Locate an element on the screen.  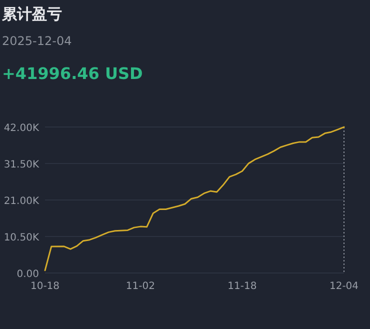
subtitle: 2025-12-04 is located at coordinates (37, 41).